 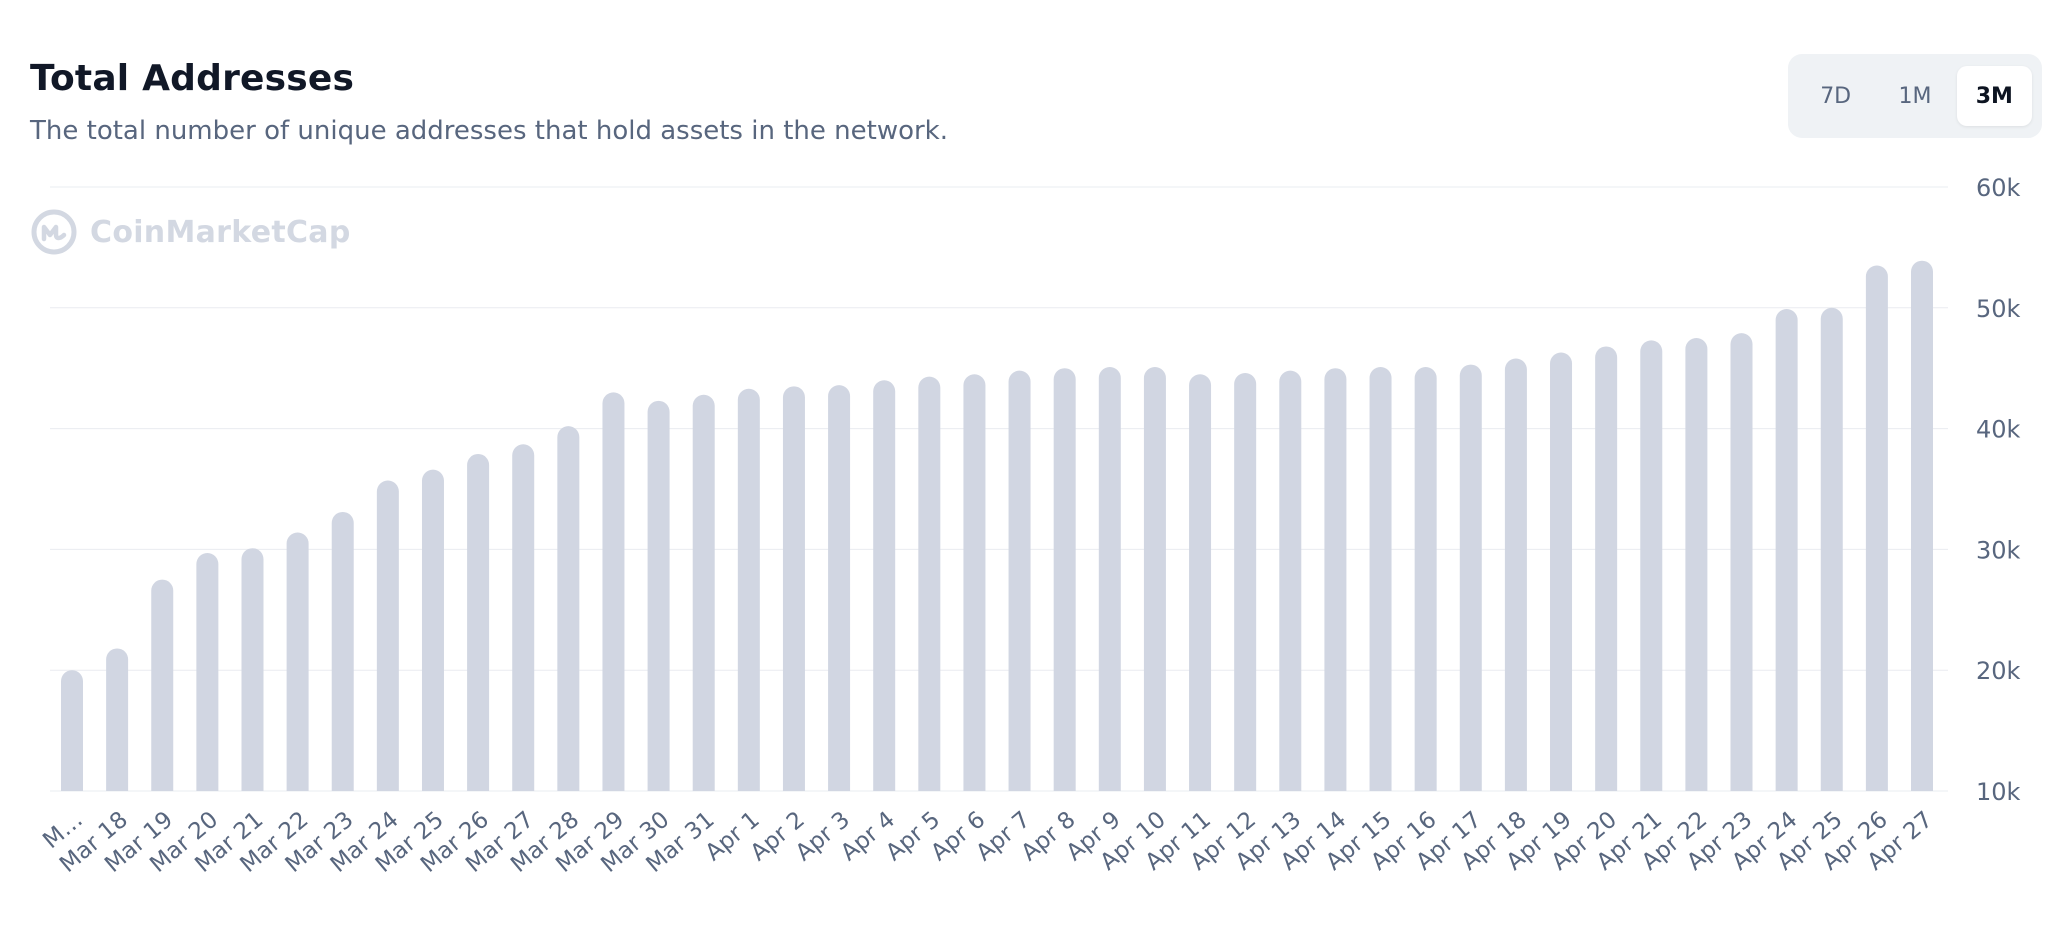 What do you see at coordinates (1998, 792) in the screenshot?
I see `y-tick-label: 10k` at bounding box center [1998, 792].